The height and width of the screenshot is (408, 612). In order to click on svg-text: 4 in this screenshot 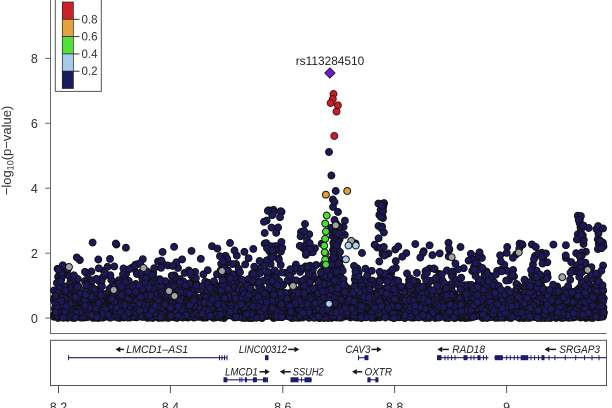, I will do `click(34, 189)`.